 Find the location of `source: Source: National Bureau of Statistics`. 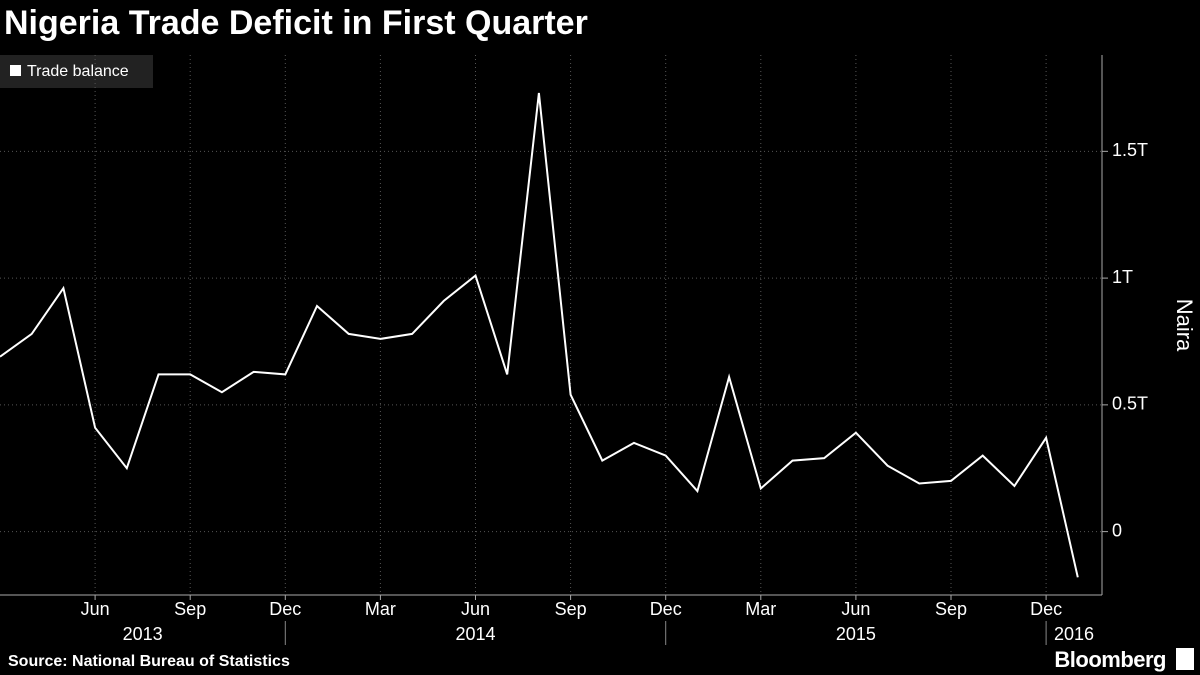

source: Source: National Bureau of Statistics is located at coordinates (149, 661).